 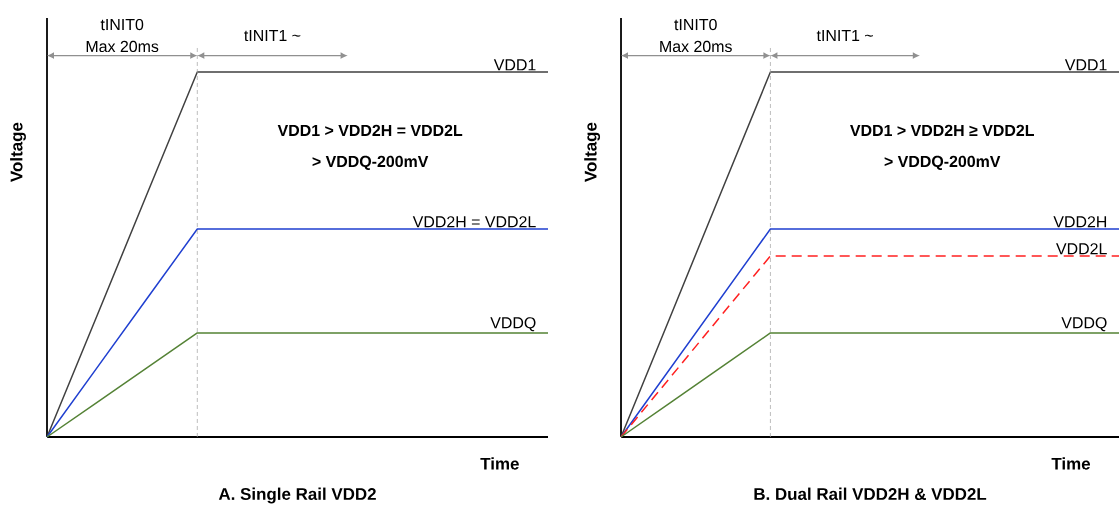 I want to click on annotation: VDD1 > VDD2H = VDD2L, so click(x=370, y=130).